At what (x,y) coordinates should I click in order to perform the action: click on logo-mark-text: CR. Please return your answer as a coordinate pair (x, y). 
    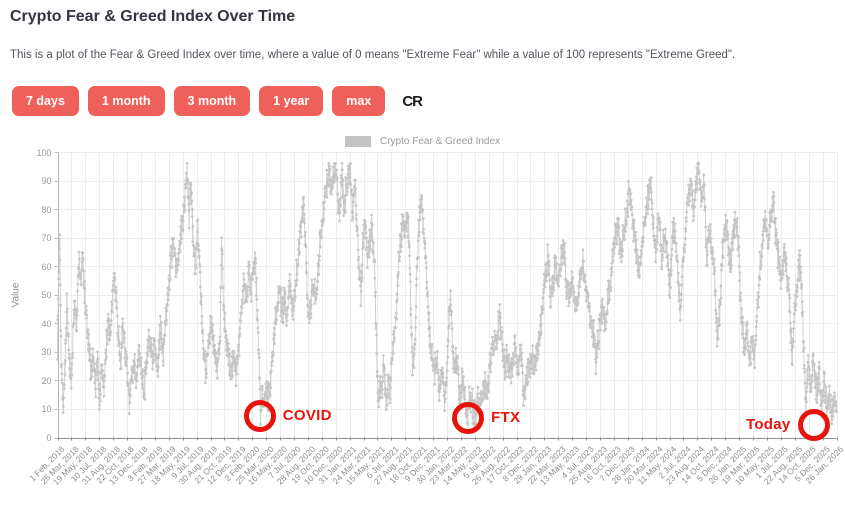
    Looking at the image, I should click on (412, 101).